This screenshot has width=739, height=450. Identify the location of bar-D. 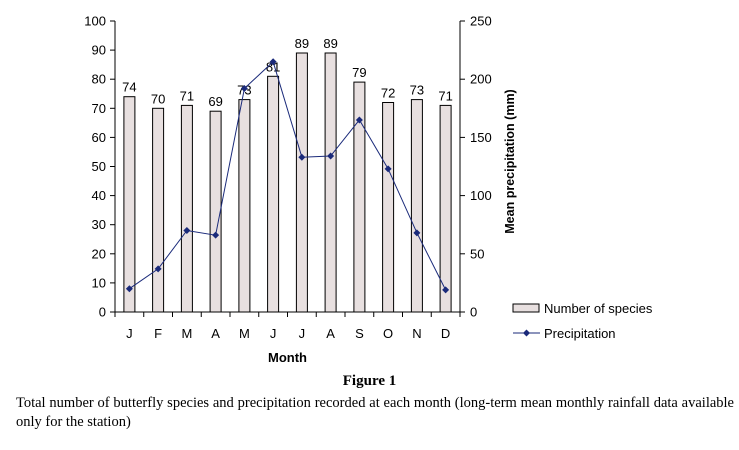
(445, 208).